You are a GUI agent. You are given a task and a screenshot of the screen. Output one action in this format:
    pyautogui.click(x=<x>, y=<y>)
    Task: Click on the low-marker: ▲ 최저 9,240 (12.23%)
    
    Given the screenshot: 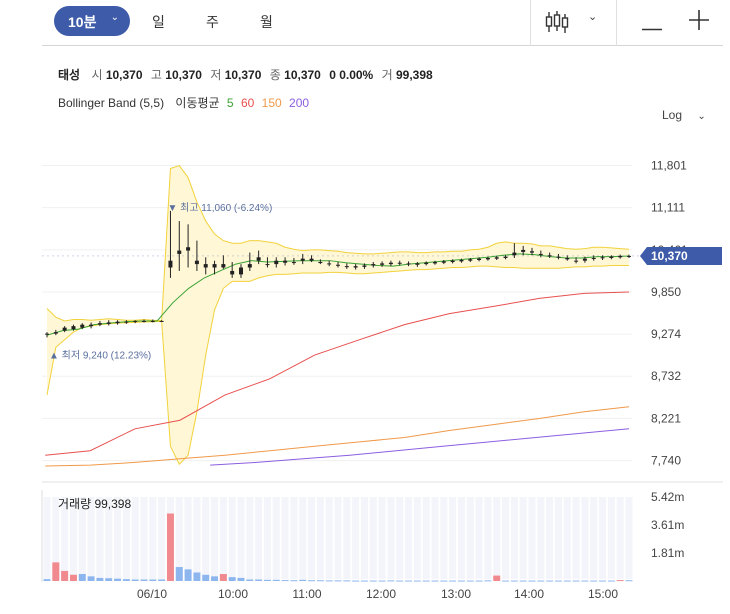 What is the action you would take?
    pyautogui.click(x=100, y=356)
    